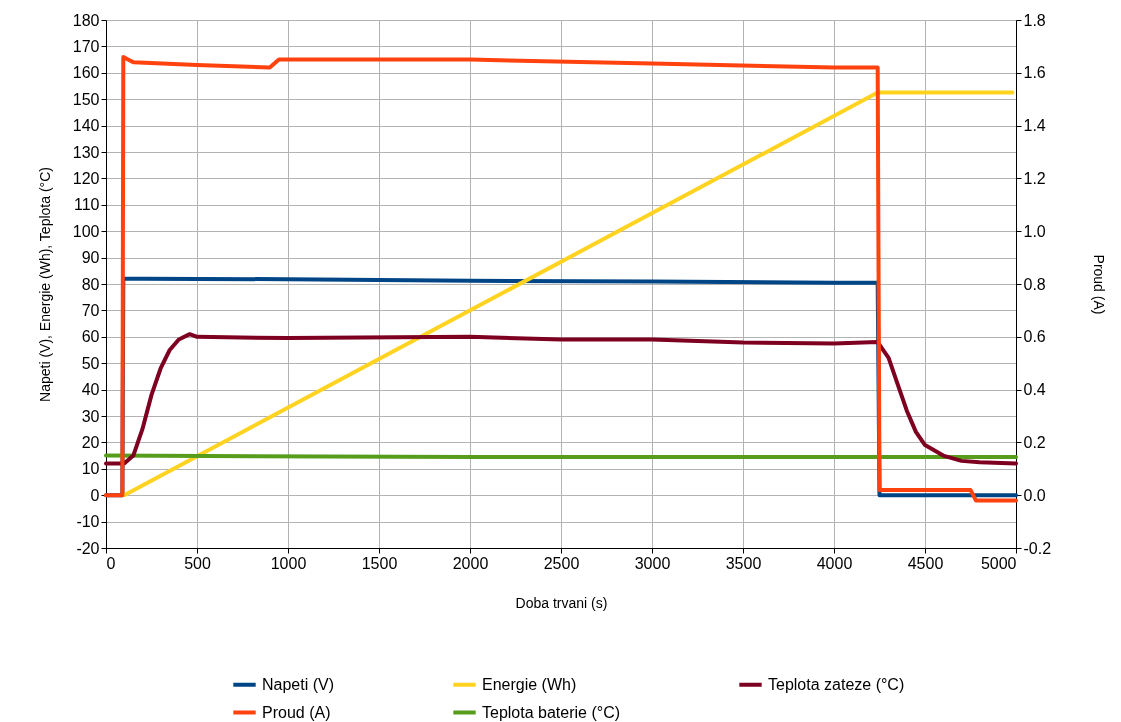  What do you see at coordinates (90, 284) in the screenshot?
I see `y-tick-label: 80` at bounding box center [90, 284].